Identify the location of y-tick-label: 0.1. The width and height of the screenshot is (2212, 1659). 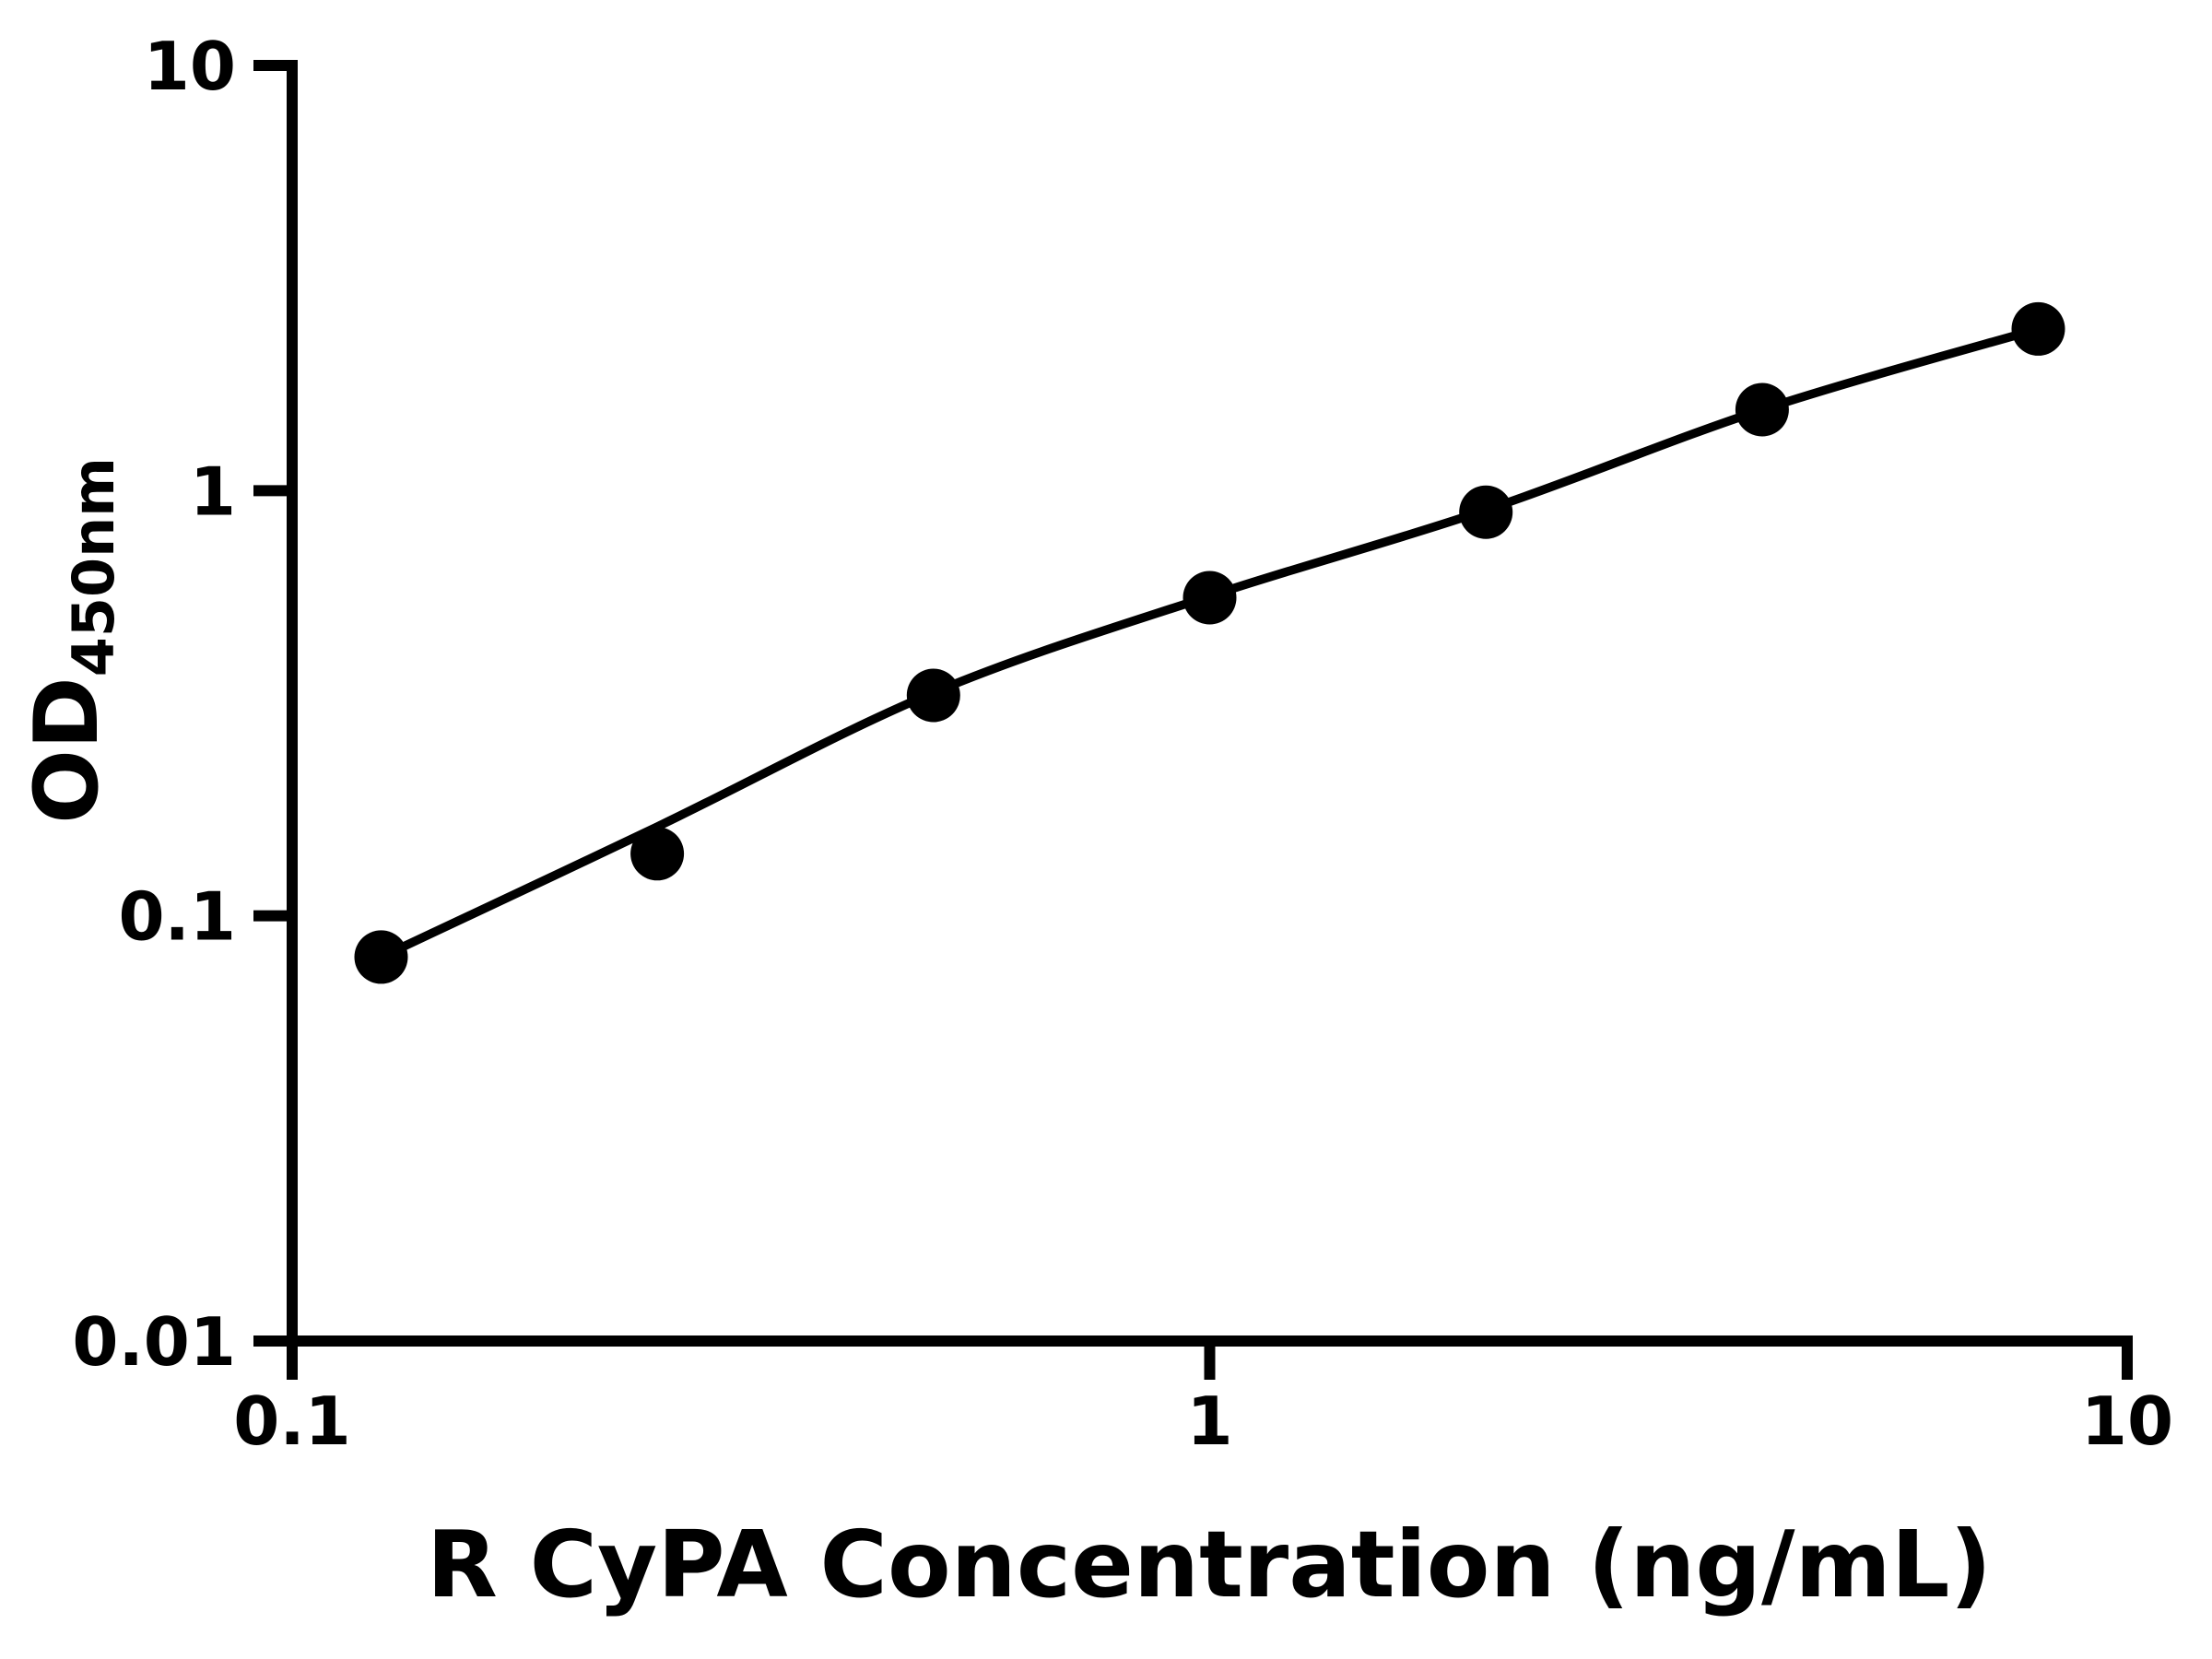
(177, 917).